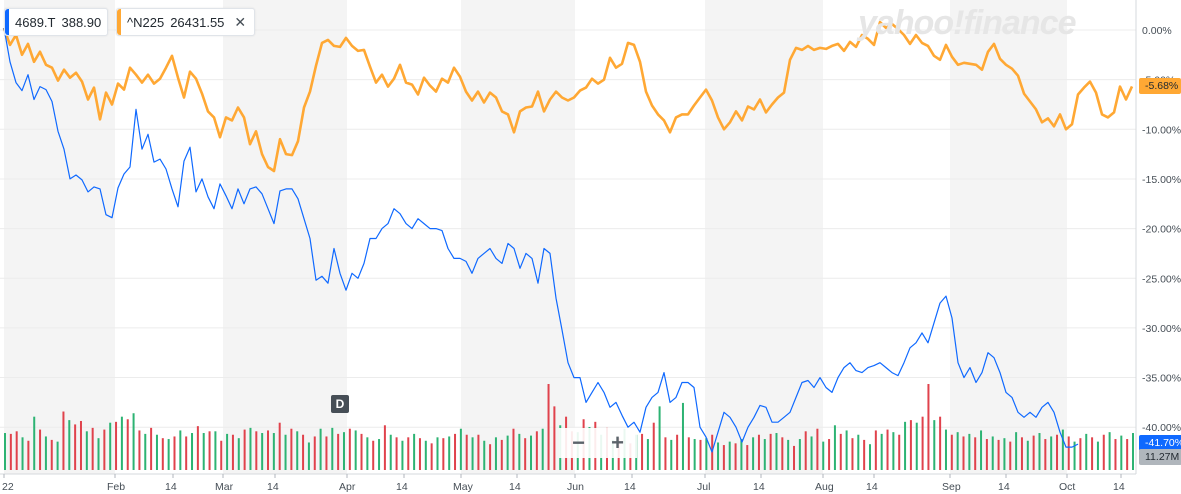 The width and height of the screenshot is (1181, 494). I want to click on zoom-controls: − +, so click(598, 443).